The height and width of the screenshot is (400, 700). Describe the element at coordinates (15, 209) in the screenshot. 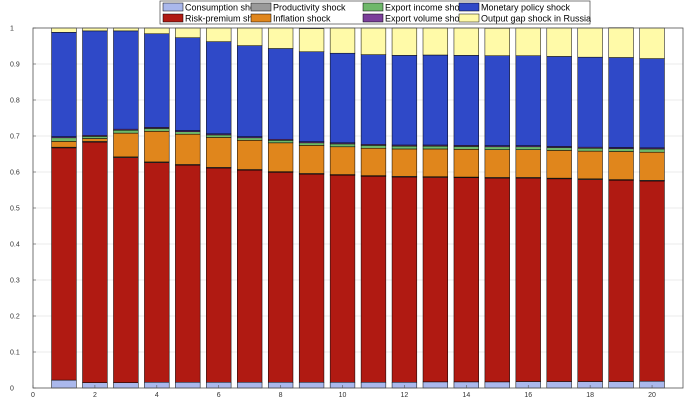

I see `y-tick-label: 0.5` at that location.